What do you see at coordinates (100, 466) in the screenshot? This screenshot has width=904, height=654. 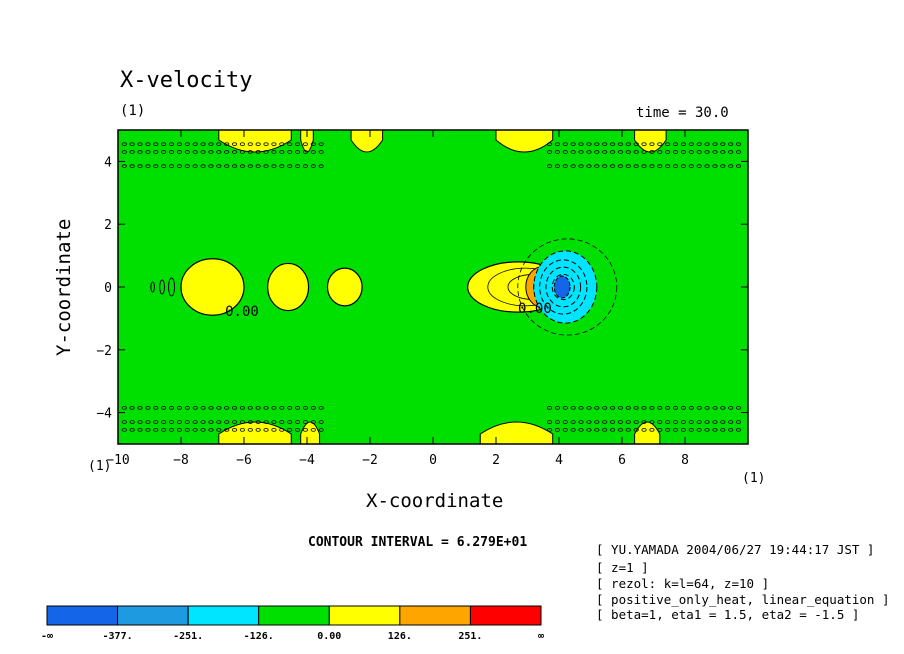 I see `x-unit-label: (1)` at bounding box center [100, 466].